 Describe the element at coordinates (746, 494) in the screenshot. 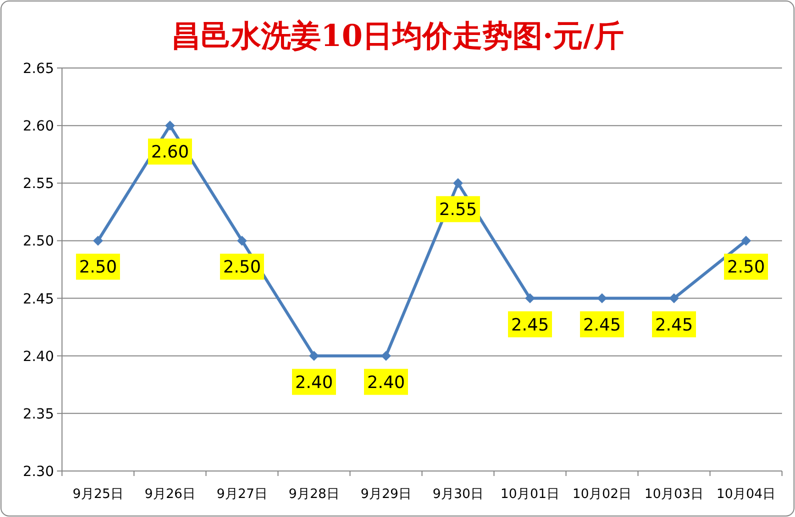

I see `x-tick-label: 10月04日` at that location.